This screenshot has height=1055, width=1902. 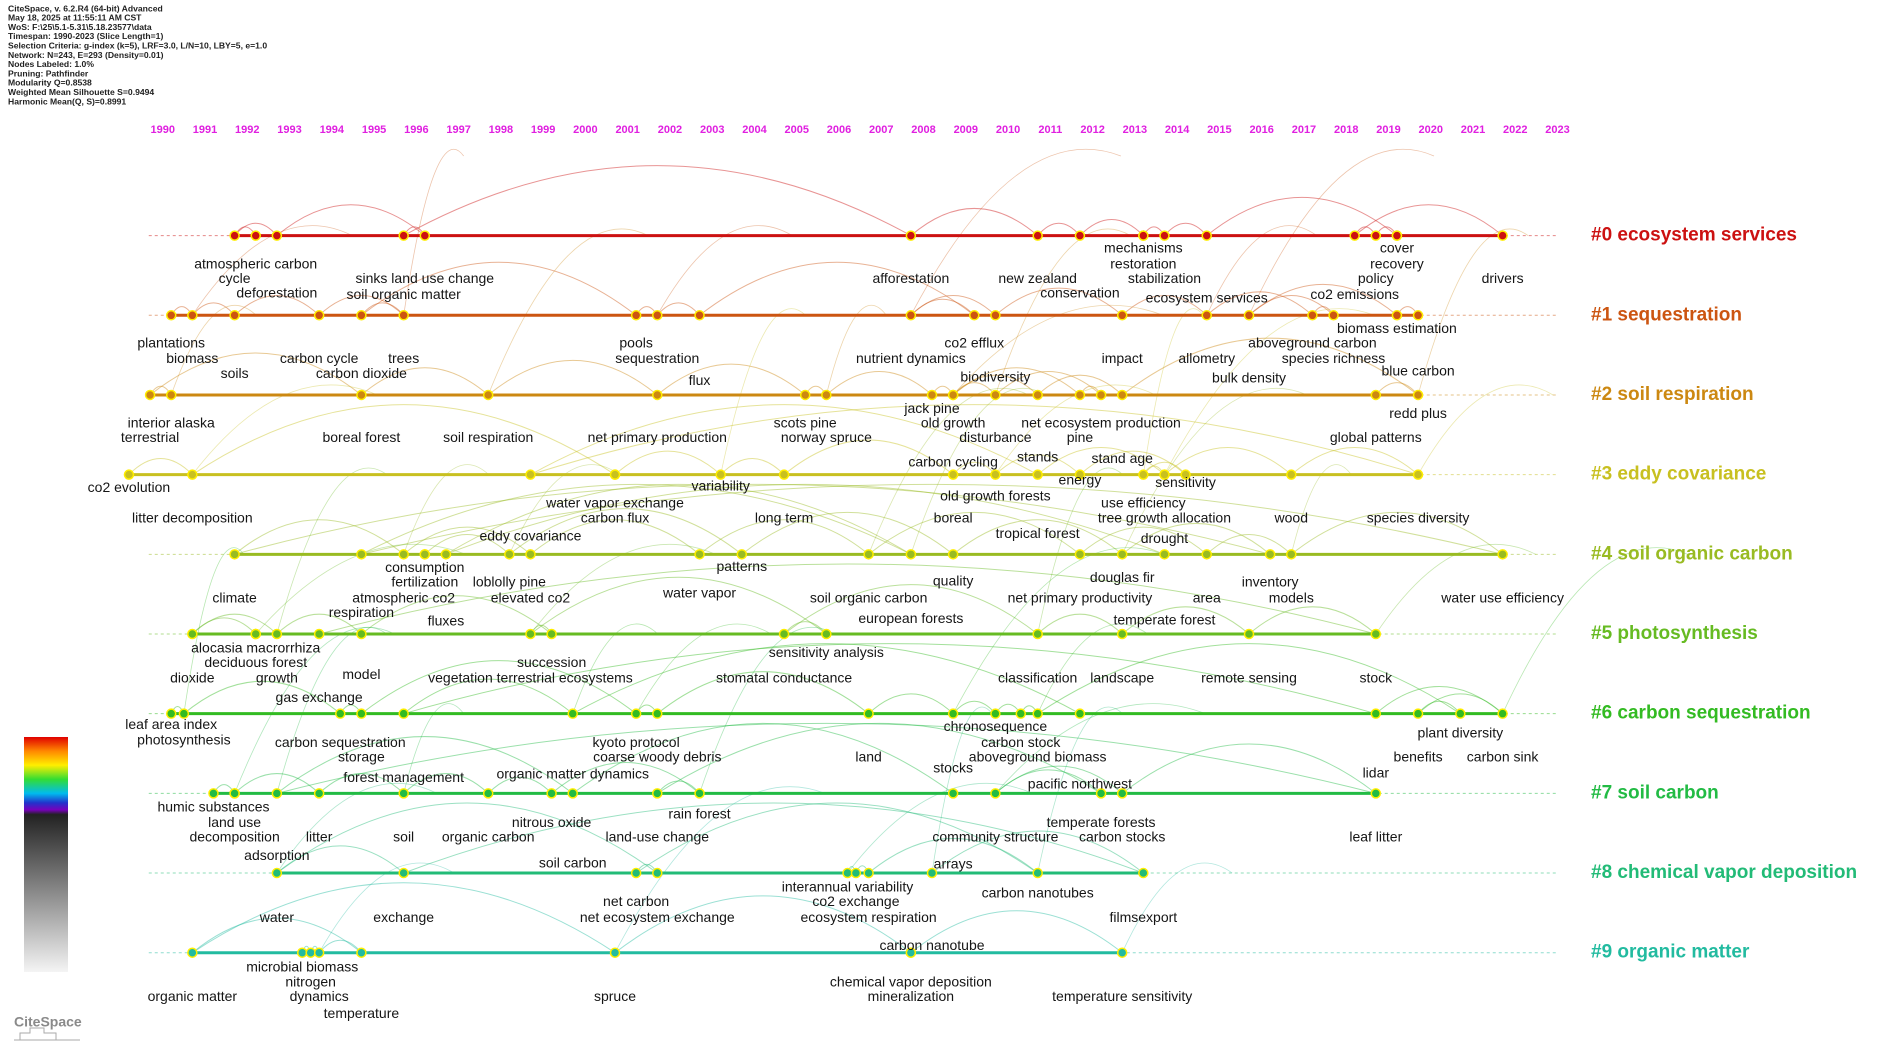 What do you see at coordinates (1021, 742) in the screenshot?
I see `node-label: carbon stock` at bounding box center [1021, 742].